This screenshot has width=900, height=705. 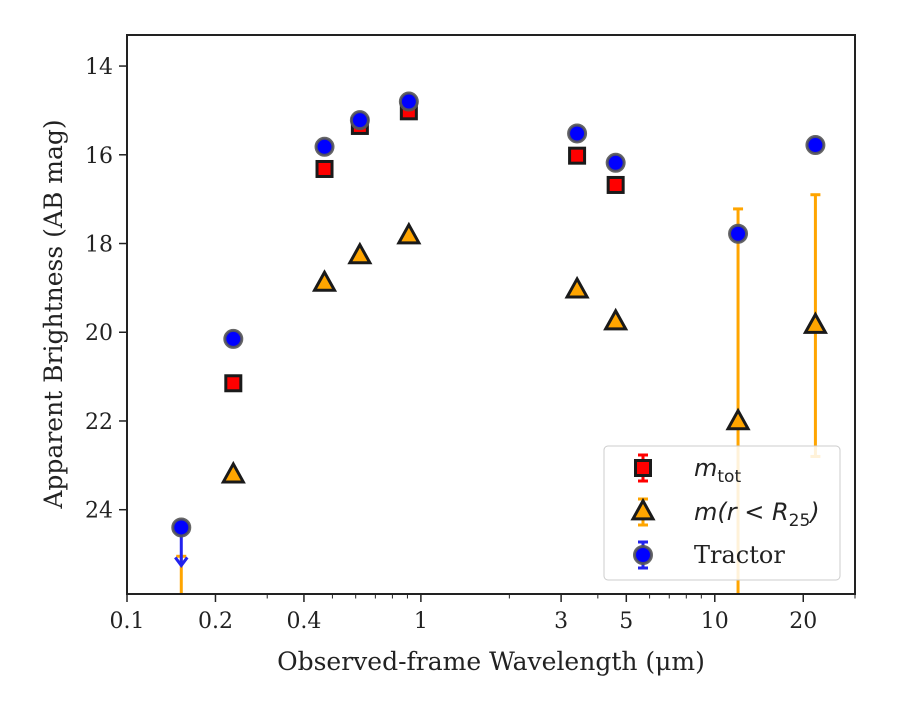 I want to click on legend-box, so click(x=722, y=513).